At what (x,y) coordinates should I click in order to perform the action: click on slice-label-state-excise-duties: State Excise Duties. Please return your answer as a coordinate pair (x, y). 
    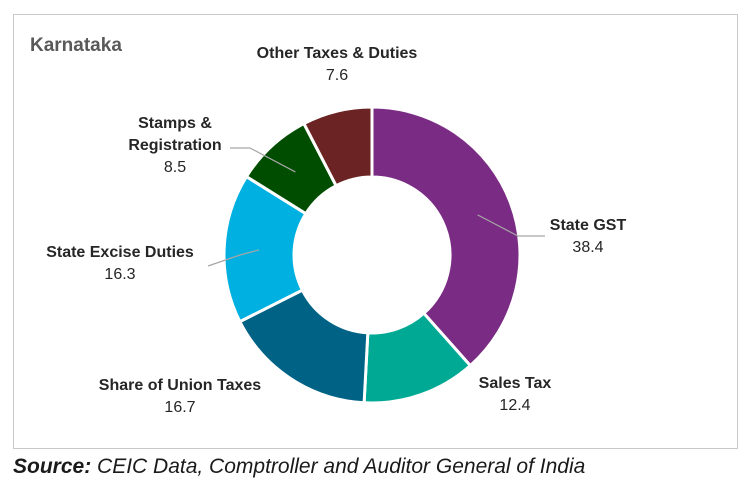
    Looking at the image, I should click on (120, 252).